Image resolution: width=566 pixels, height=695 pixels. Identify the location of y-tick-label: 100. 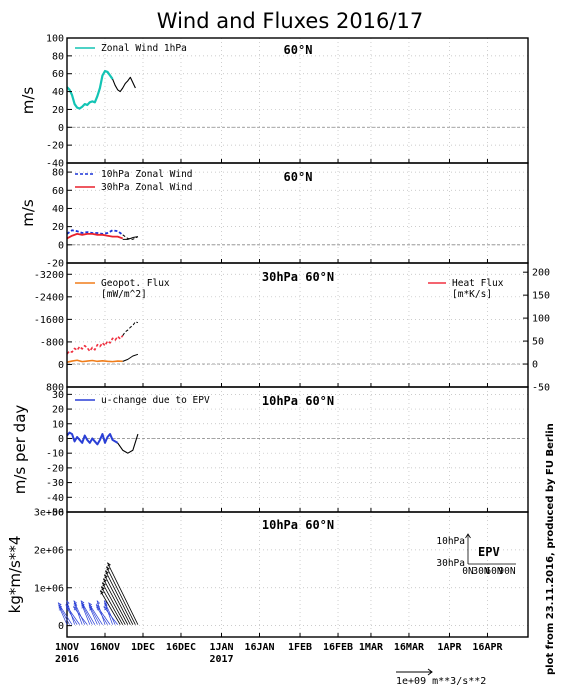
(55, 39).